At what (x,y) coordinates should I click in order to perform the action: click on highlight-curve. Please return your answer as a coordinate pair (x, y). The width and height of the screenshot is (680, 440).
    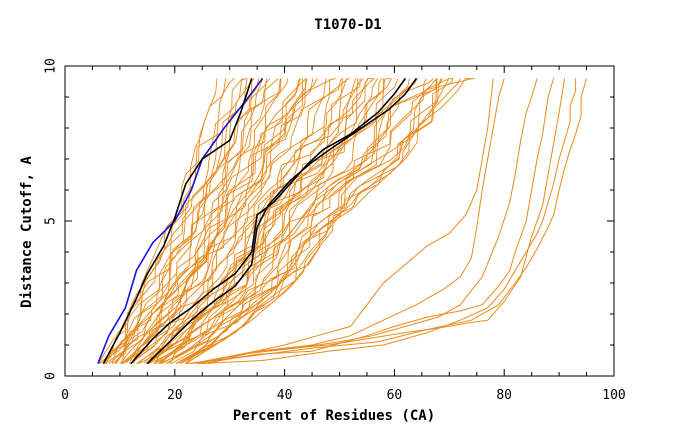
    Looking at the image, I should click on (177, 221).